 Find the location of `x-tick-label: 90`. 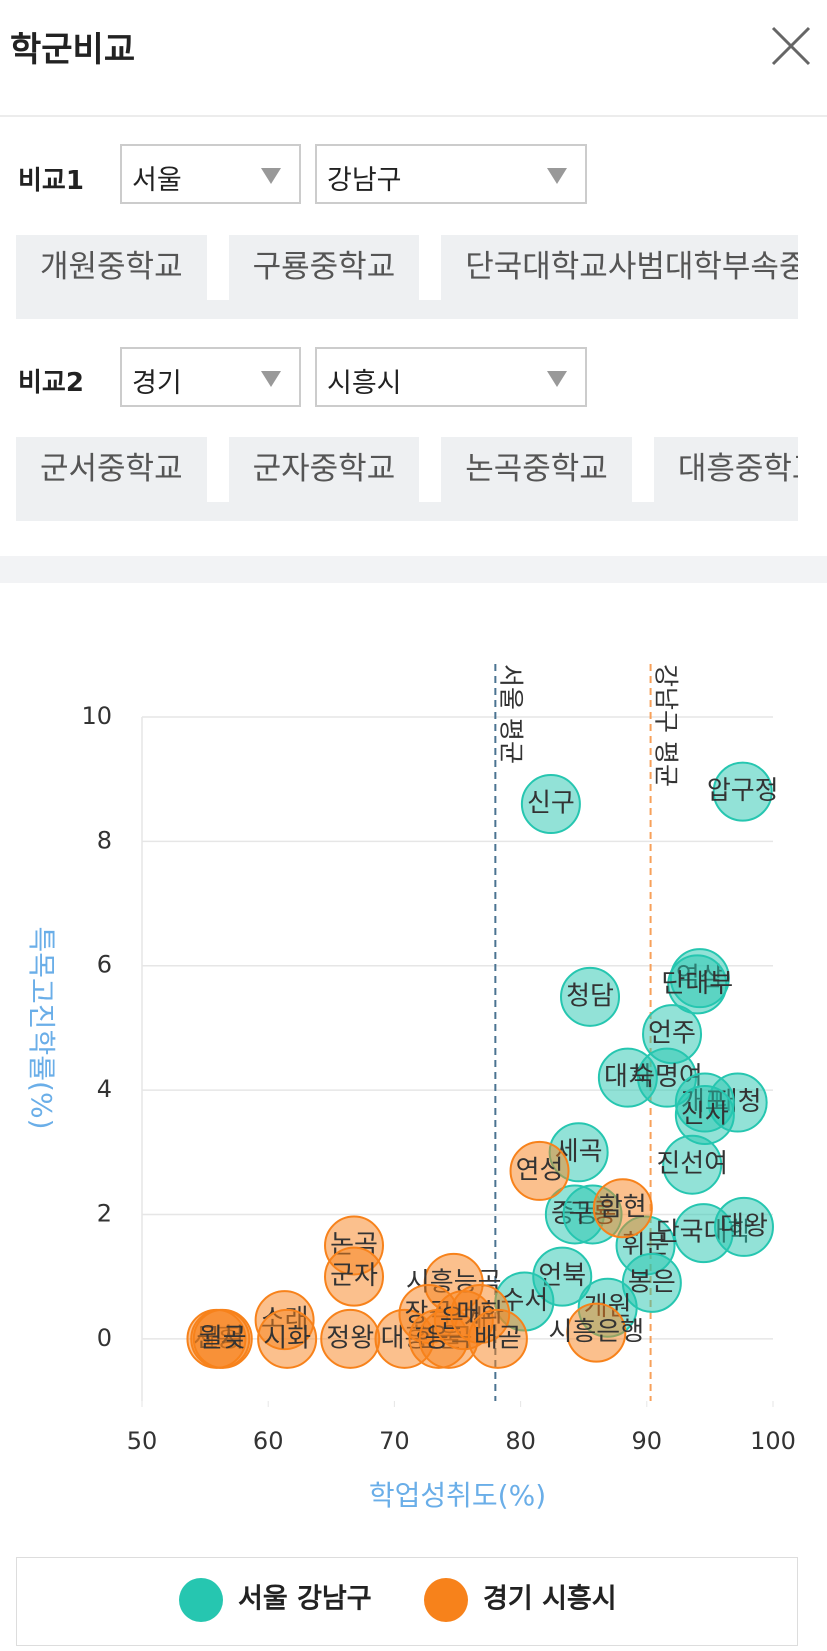

x-tick-label: 90 is located at coordinates (647, 1441).